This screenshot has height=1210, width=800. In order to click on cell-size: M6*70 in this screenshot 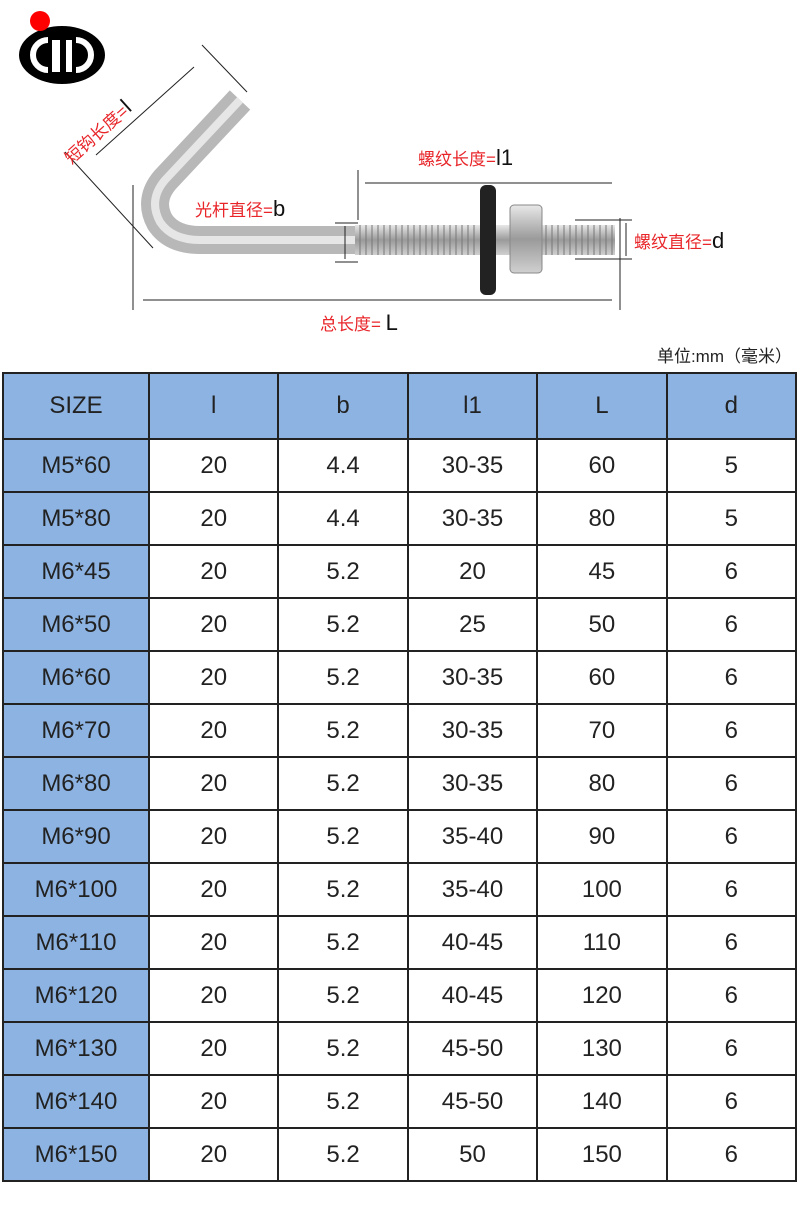, I will do `click(76, 730)`.